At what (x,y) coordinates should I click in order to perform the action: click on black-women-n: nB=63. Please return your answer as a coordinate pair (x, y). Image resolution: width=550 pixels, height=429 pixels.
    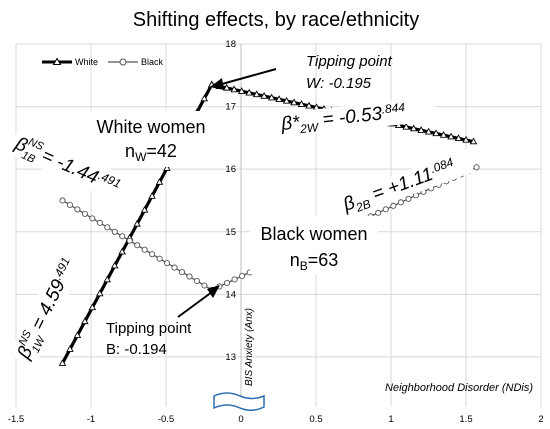
    Looking at the image, I should click on (314, 261).